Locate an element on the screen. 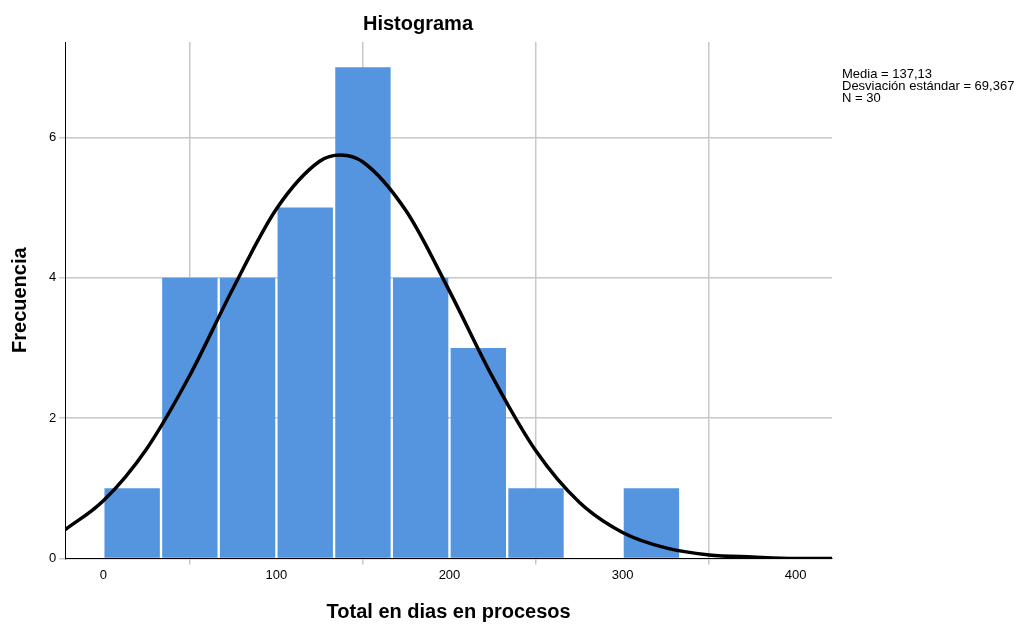  x-axis-title: Total en dias en procesos is located at coordinates (448, 610).